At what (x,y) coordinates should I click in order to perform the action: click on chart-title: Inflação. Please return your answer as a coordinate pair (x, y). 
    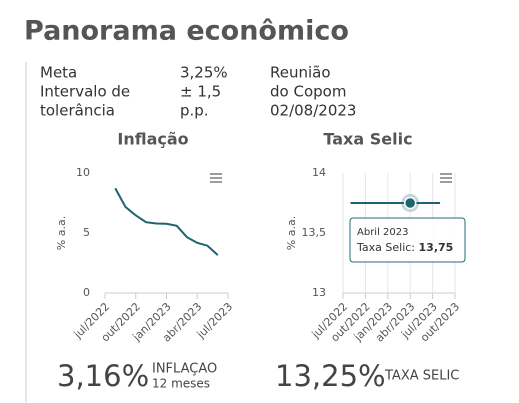
    Looking at the image, I should click on (152, 139).